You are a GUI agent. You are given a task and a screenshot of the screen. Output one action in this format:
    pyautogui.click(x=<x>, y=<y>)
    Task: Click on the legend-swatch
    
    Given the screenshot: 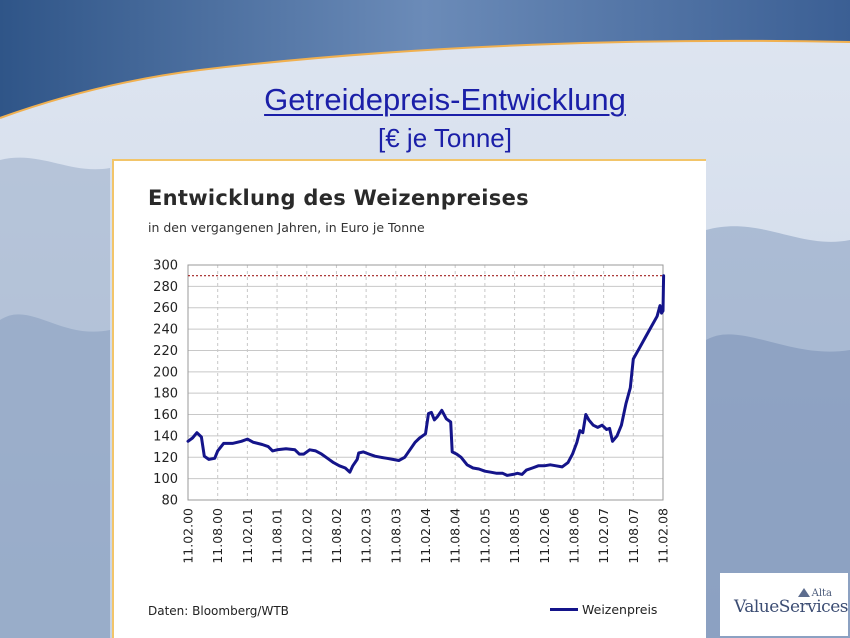 What is the action you would take?
    pyautogui.click(x=564, y=609)
    